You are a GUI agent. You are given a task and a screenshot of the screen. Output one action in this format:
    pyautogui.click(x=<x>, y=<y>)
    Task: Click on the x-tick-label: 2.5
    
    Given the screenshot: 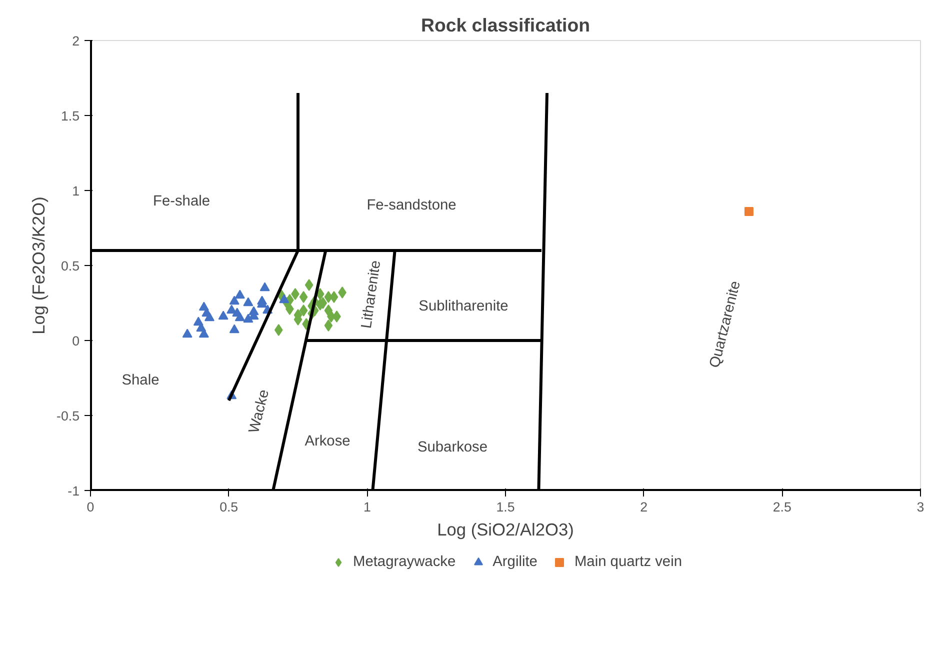 What is the action you would take?
    pyautogui.click(x=782, y=507)
    